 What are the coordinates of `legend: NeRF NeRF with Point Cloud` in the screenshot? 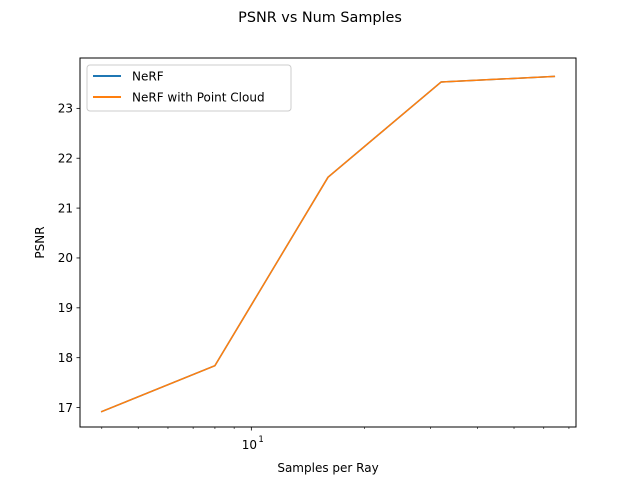 It's located at (189, 88).